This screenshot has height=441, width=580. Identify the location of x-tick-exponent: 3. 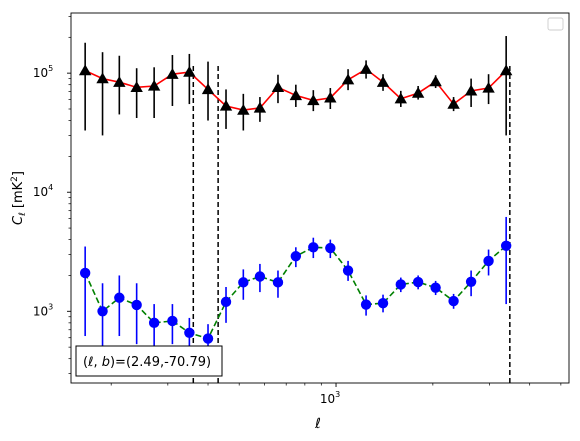
(337, 394).